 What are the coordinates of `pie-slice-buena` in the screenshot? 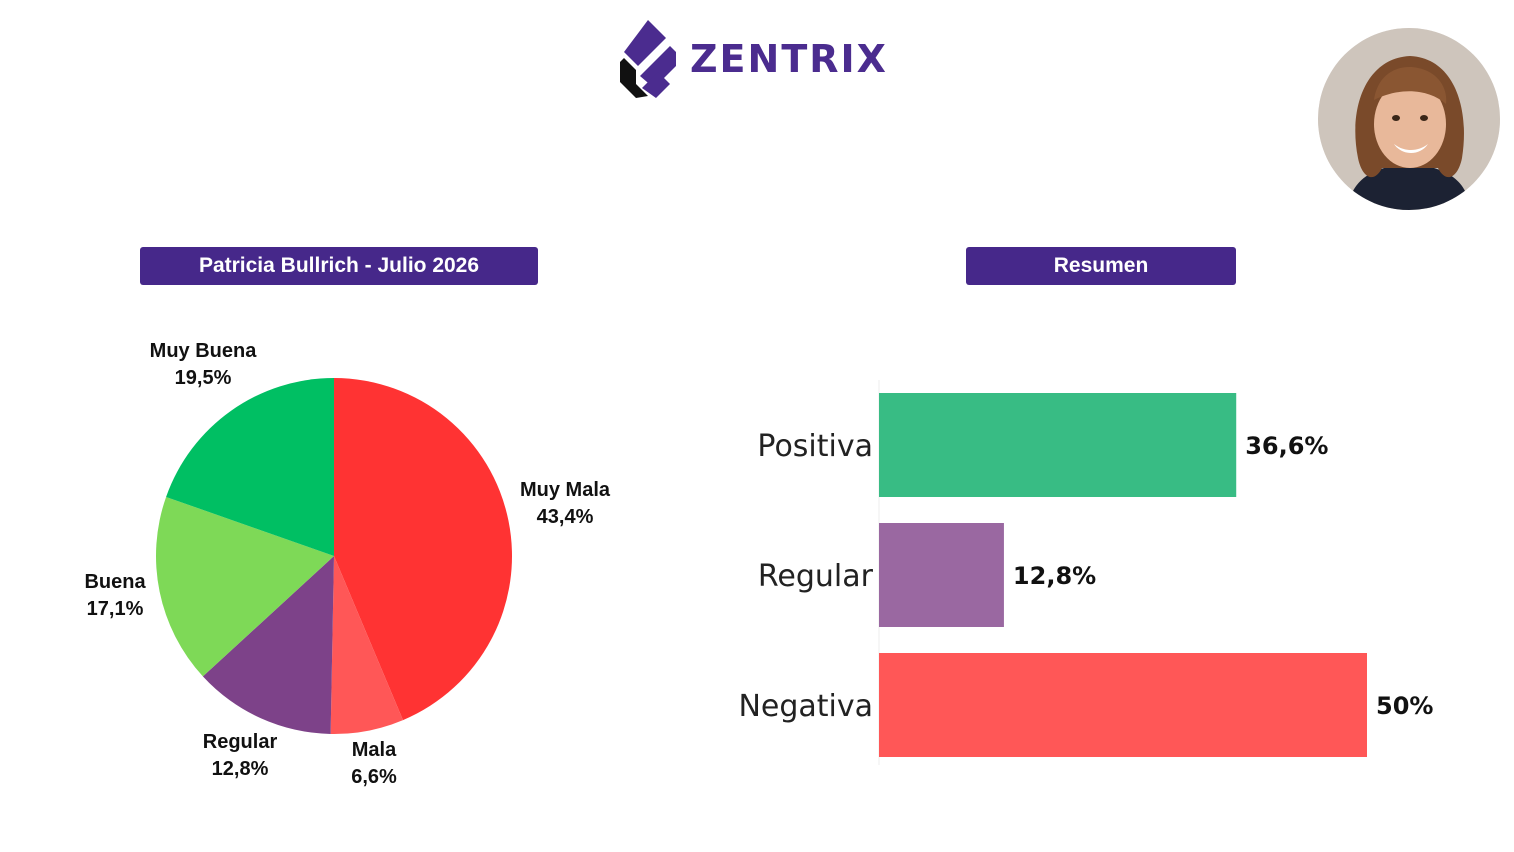 It's located at (244, 586).